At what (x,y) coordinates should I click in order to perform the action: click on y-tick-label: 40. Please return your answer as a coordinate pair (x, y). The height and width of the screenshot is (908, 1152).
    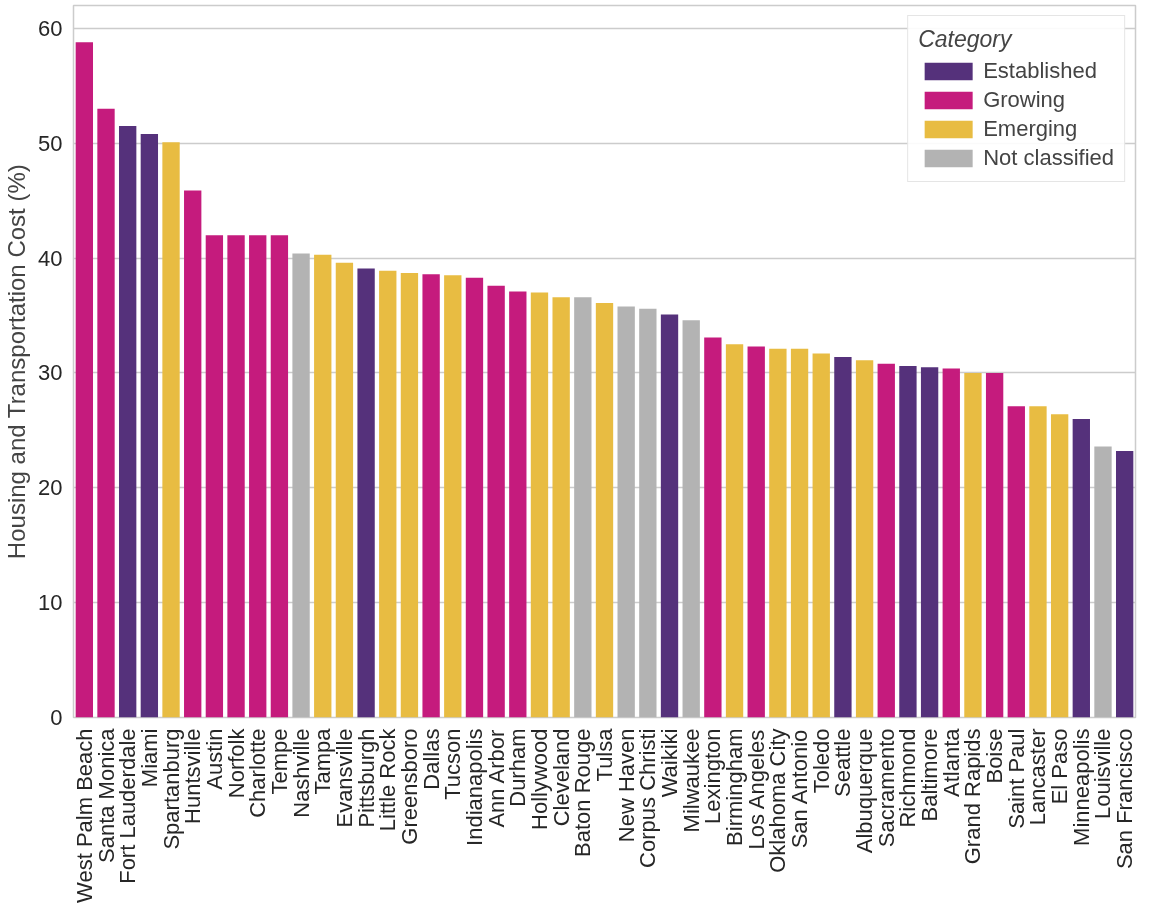
    Looking at the image, I should click on (50, 258).